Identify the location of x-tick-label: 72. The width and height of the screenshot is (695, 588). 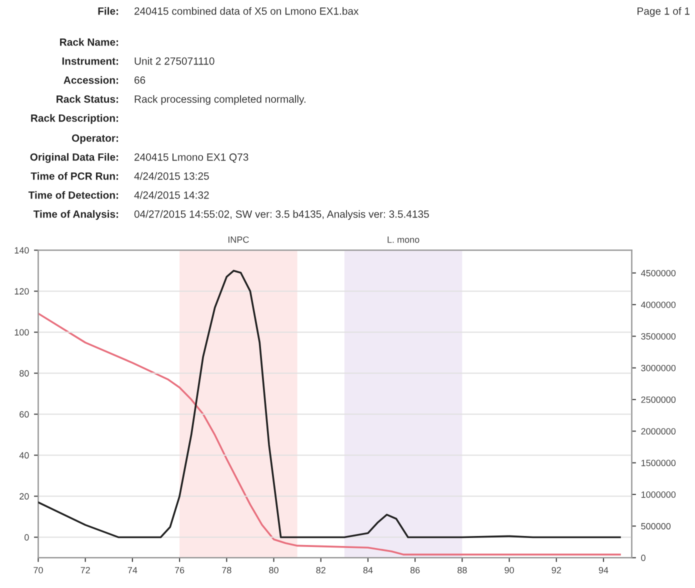
(85, 570).